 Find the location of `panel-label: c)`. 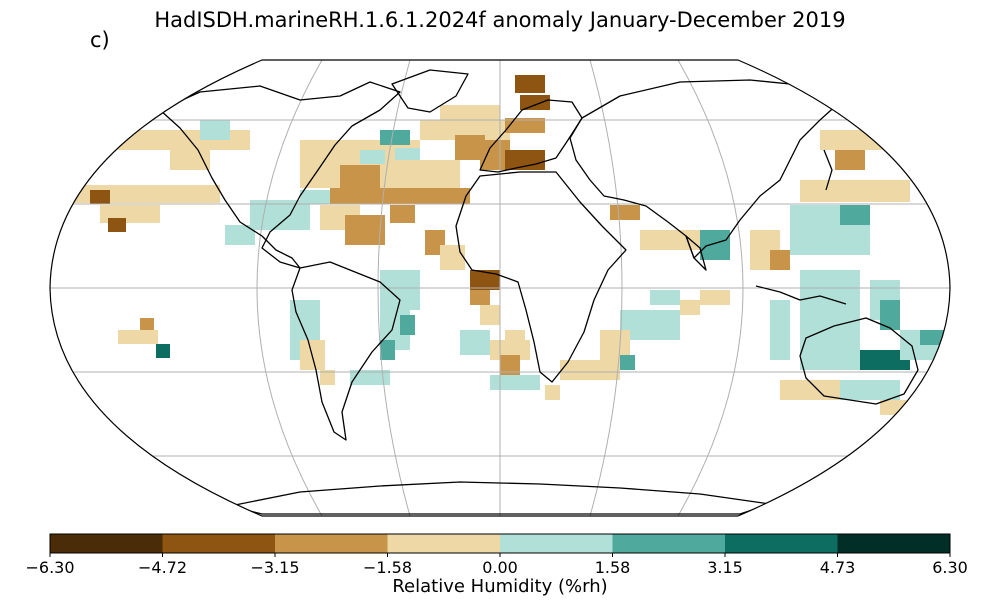

panel-label: c) is located at coordinates (100, 40).